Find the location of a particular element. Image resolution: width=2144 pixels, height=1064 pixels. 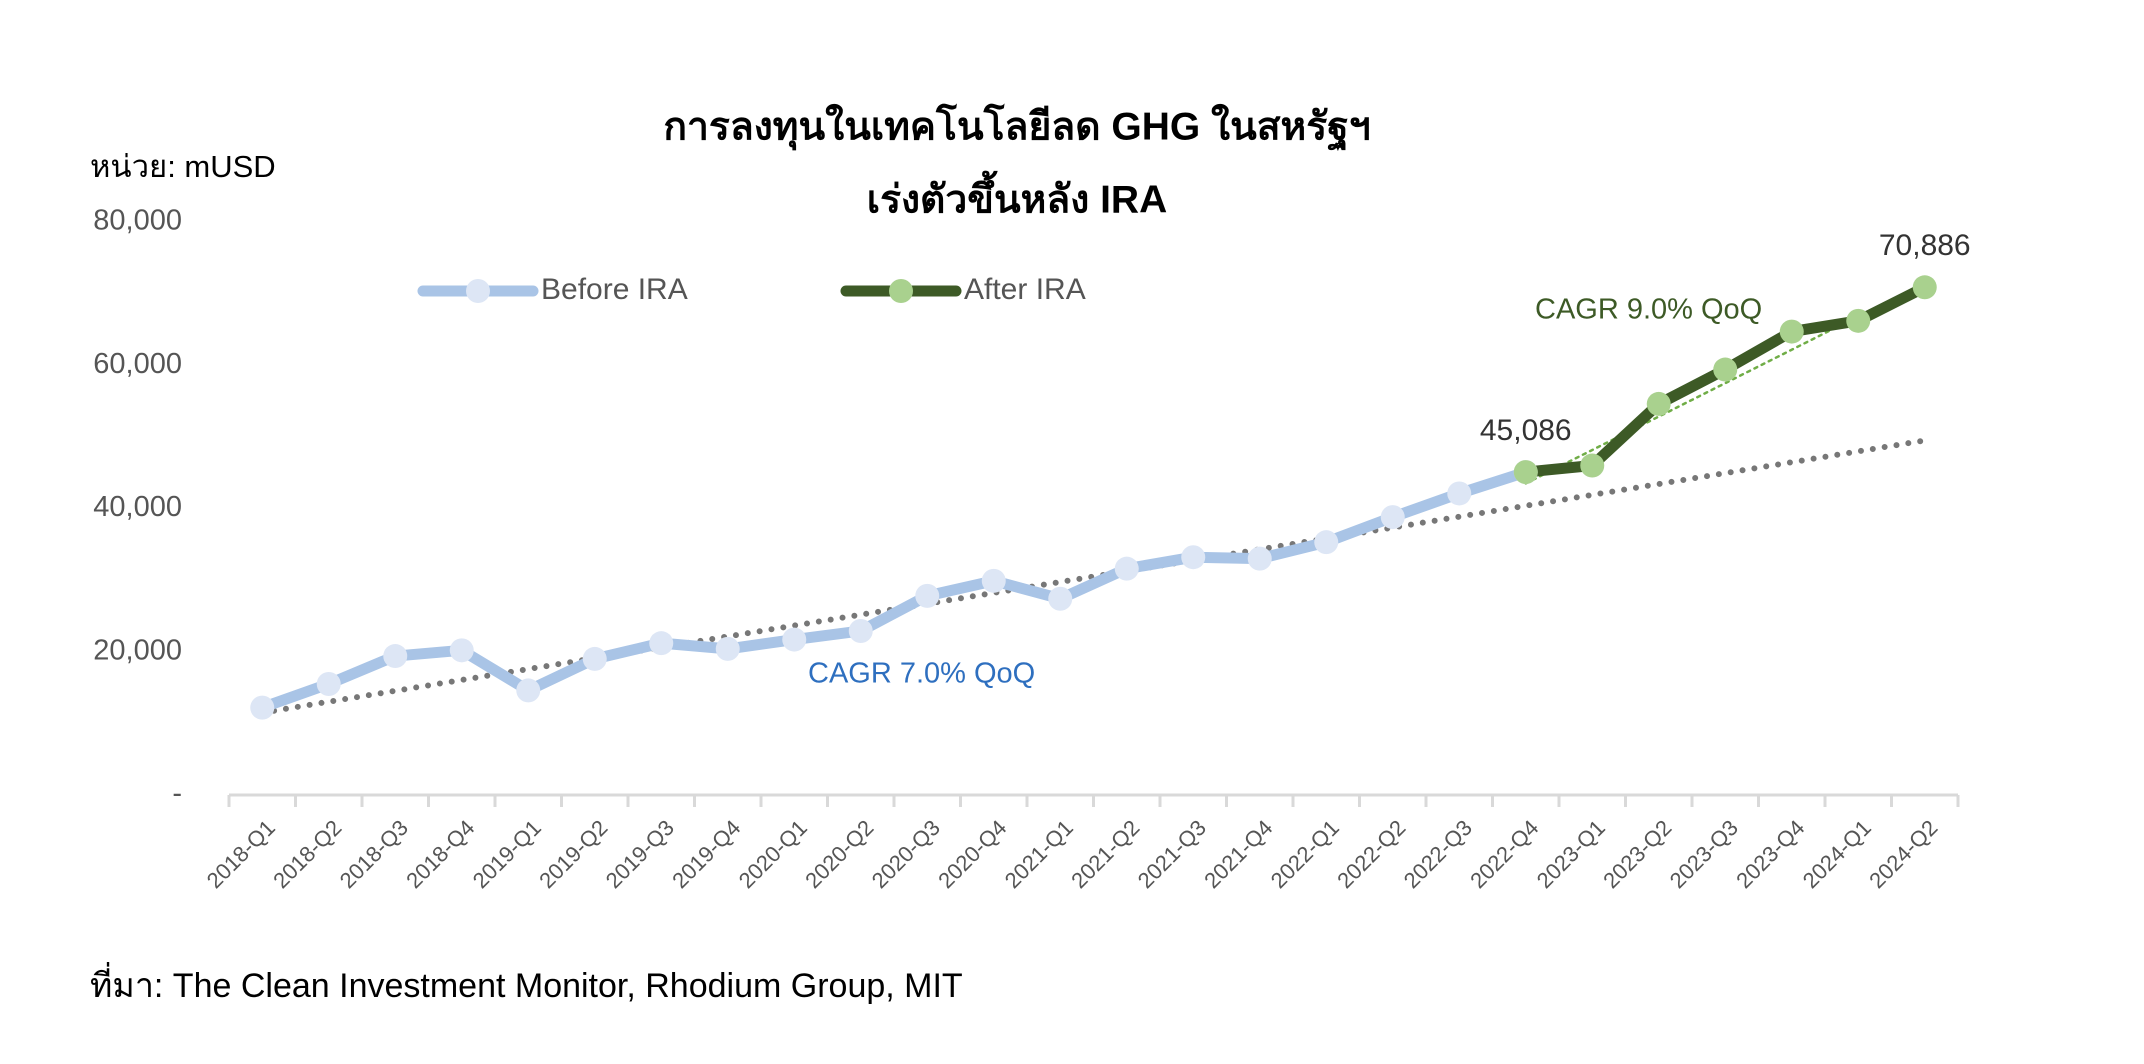

x-tick-label: 2024-Q2 is located at coordinates (1903, 854).